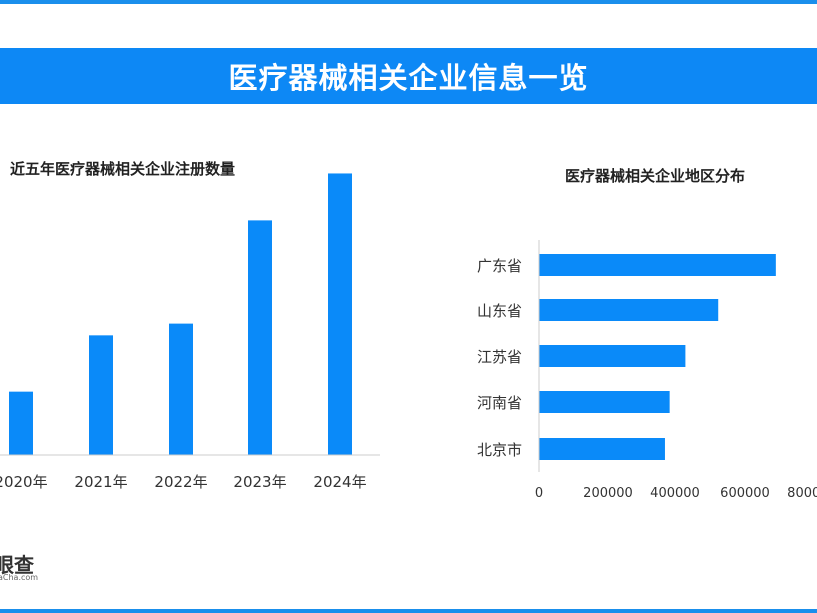  What do you see at coordinates (629, 310) in the screenshot?
I see `bar-山东省` at bounding box center [629, 310].